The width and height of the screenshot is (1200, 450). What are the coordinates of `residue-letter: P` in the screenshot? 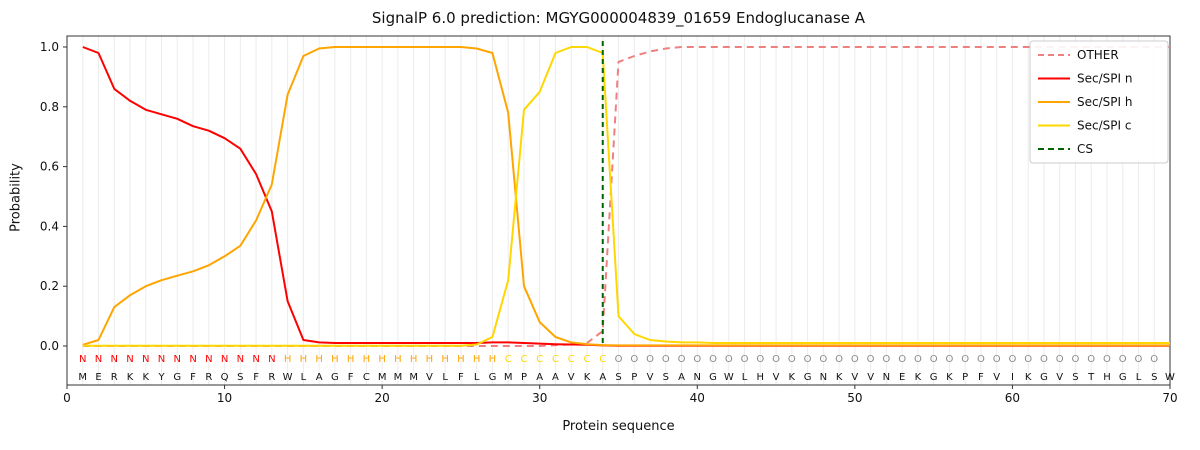 It's located at (524, 377).